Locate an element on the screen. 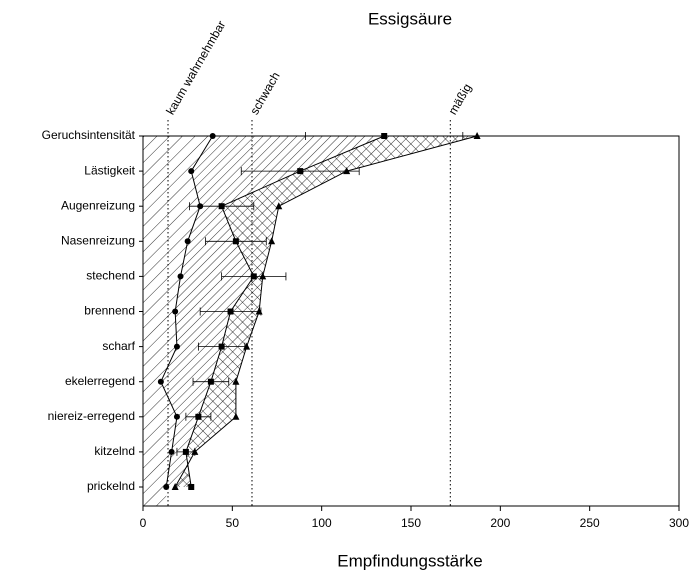  category-label: prickelnd is located at coordinates (111, 486).